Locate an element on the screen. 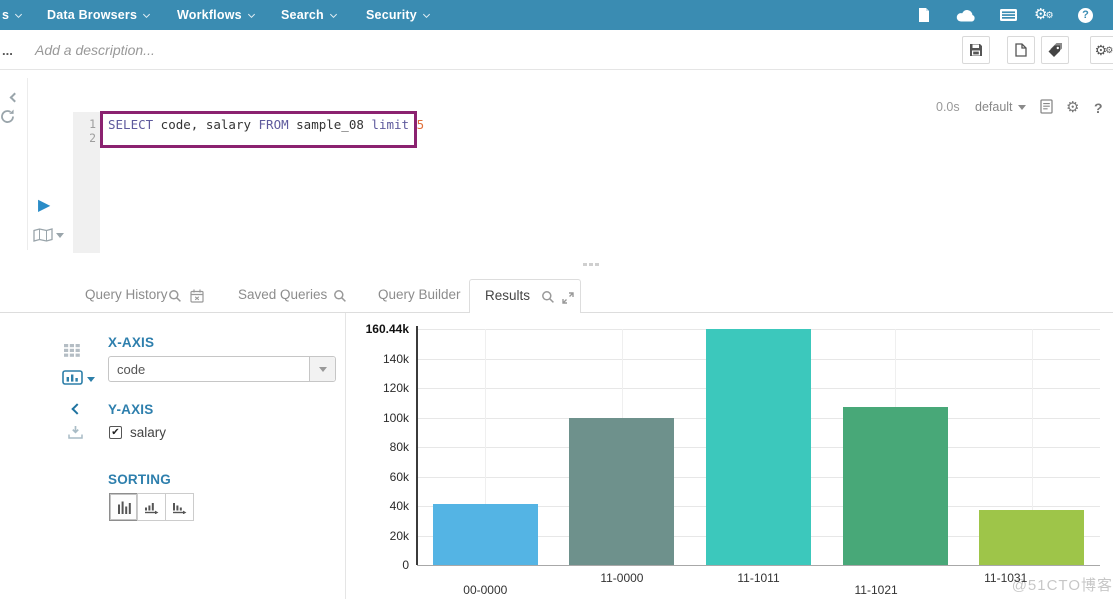 This screenshot has height=599, width=1113. tab-query-builder: Query Builder is located at coordinates (419, 294).